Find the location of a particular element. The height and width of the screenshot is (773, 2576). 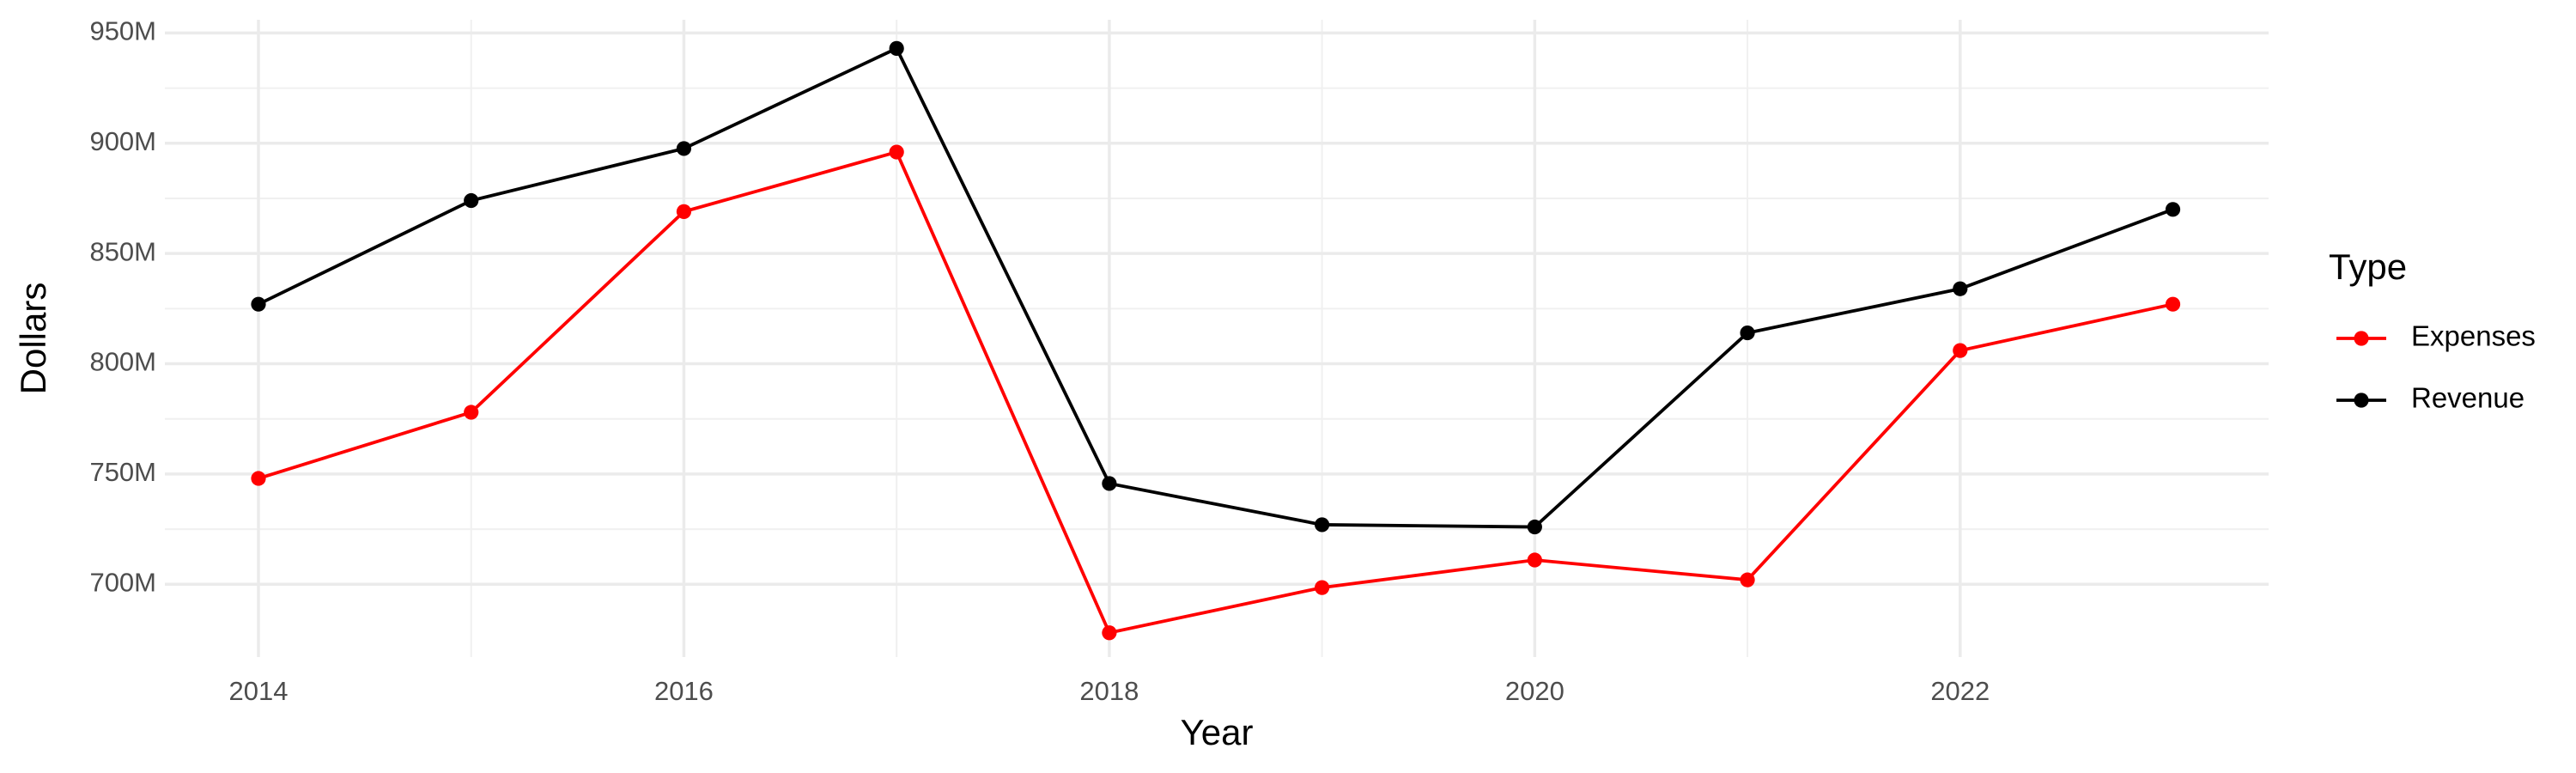

legend-item: Revenue is located at coordinates (2430, 398).